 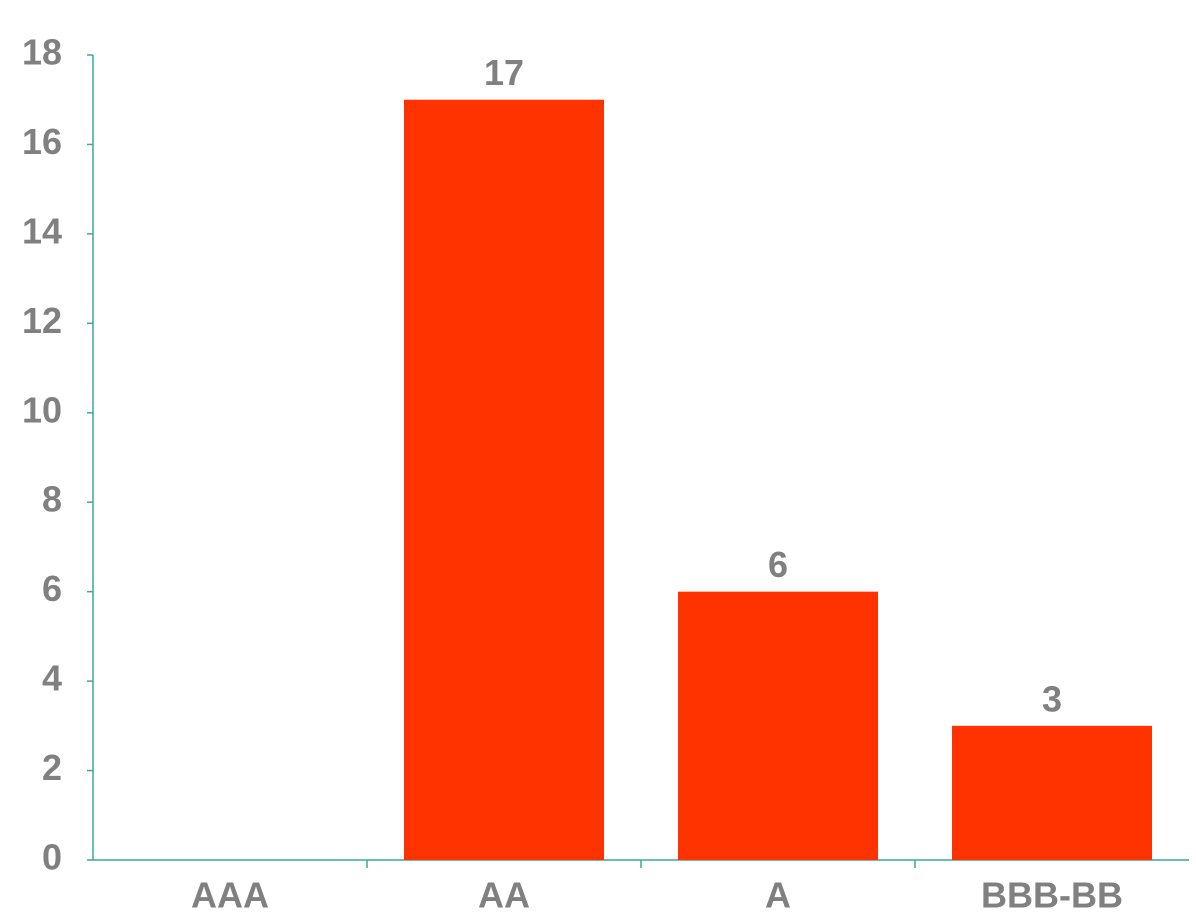 What do you see at coordinates (42, 141) in the screenshot?
I see `y-tick-label: 16` at bounding box center [42, 141].